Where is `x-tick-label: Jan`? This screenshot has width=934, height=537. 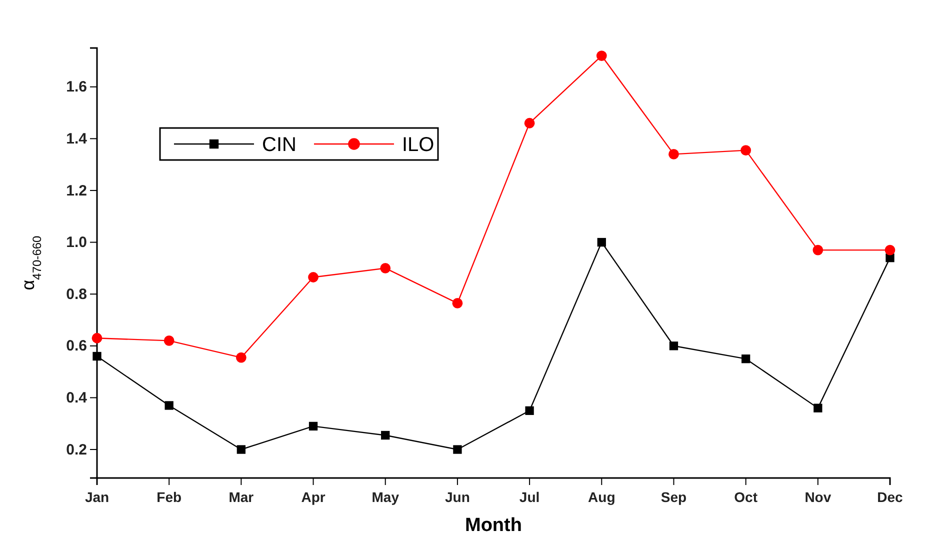 x-tick-label: Jan is located at coordinates (97, 497).